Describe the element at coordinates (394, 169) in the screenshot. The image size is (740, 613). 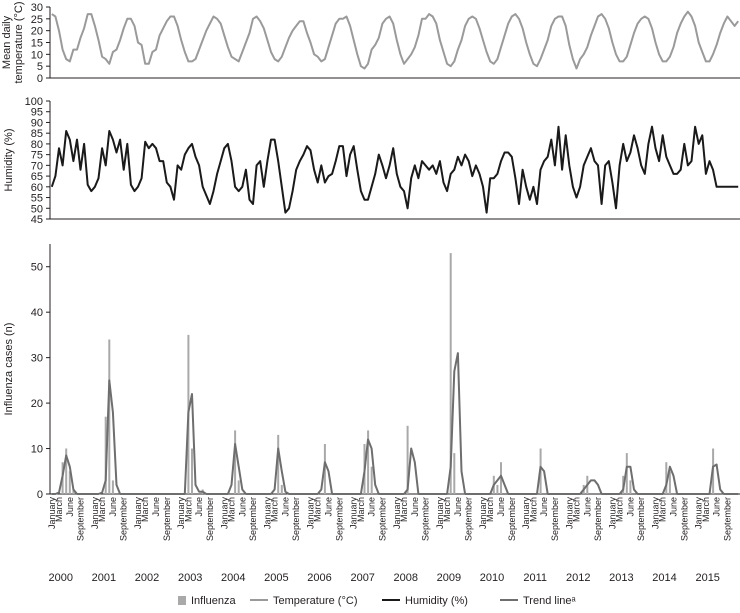
I see `humidity-series-line` at that location.